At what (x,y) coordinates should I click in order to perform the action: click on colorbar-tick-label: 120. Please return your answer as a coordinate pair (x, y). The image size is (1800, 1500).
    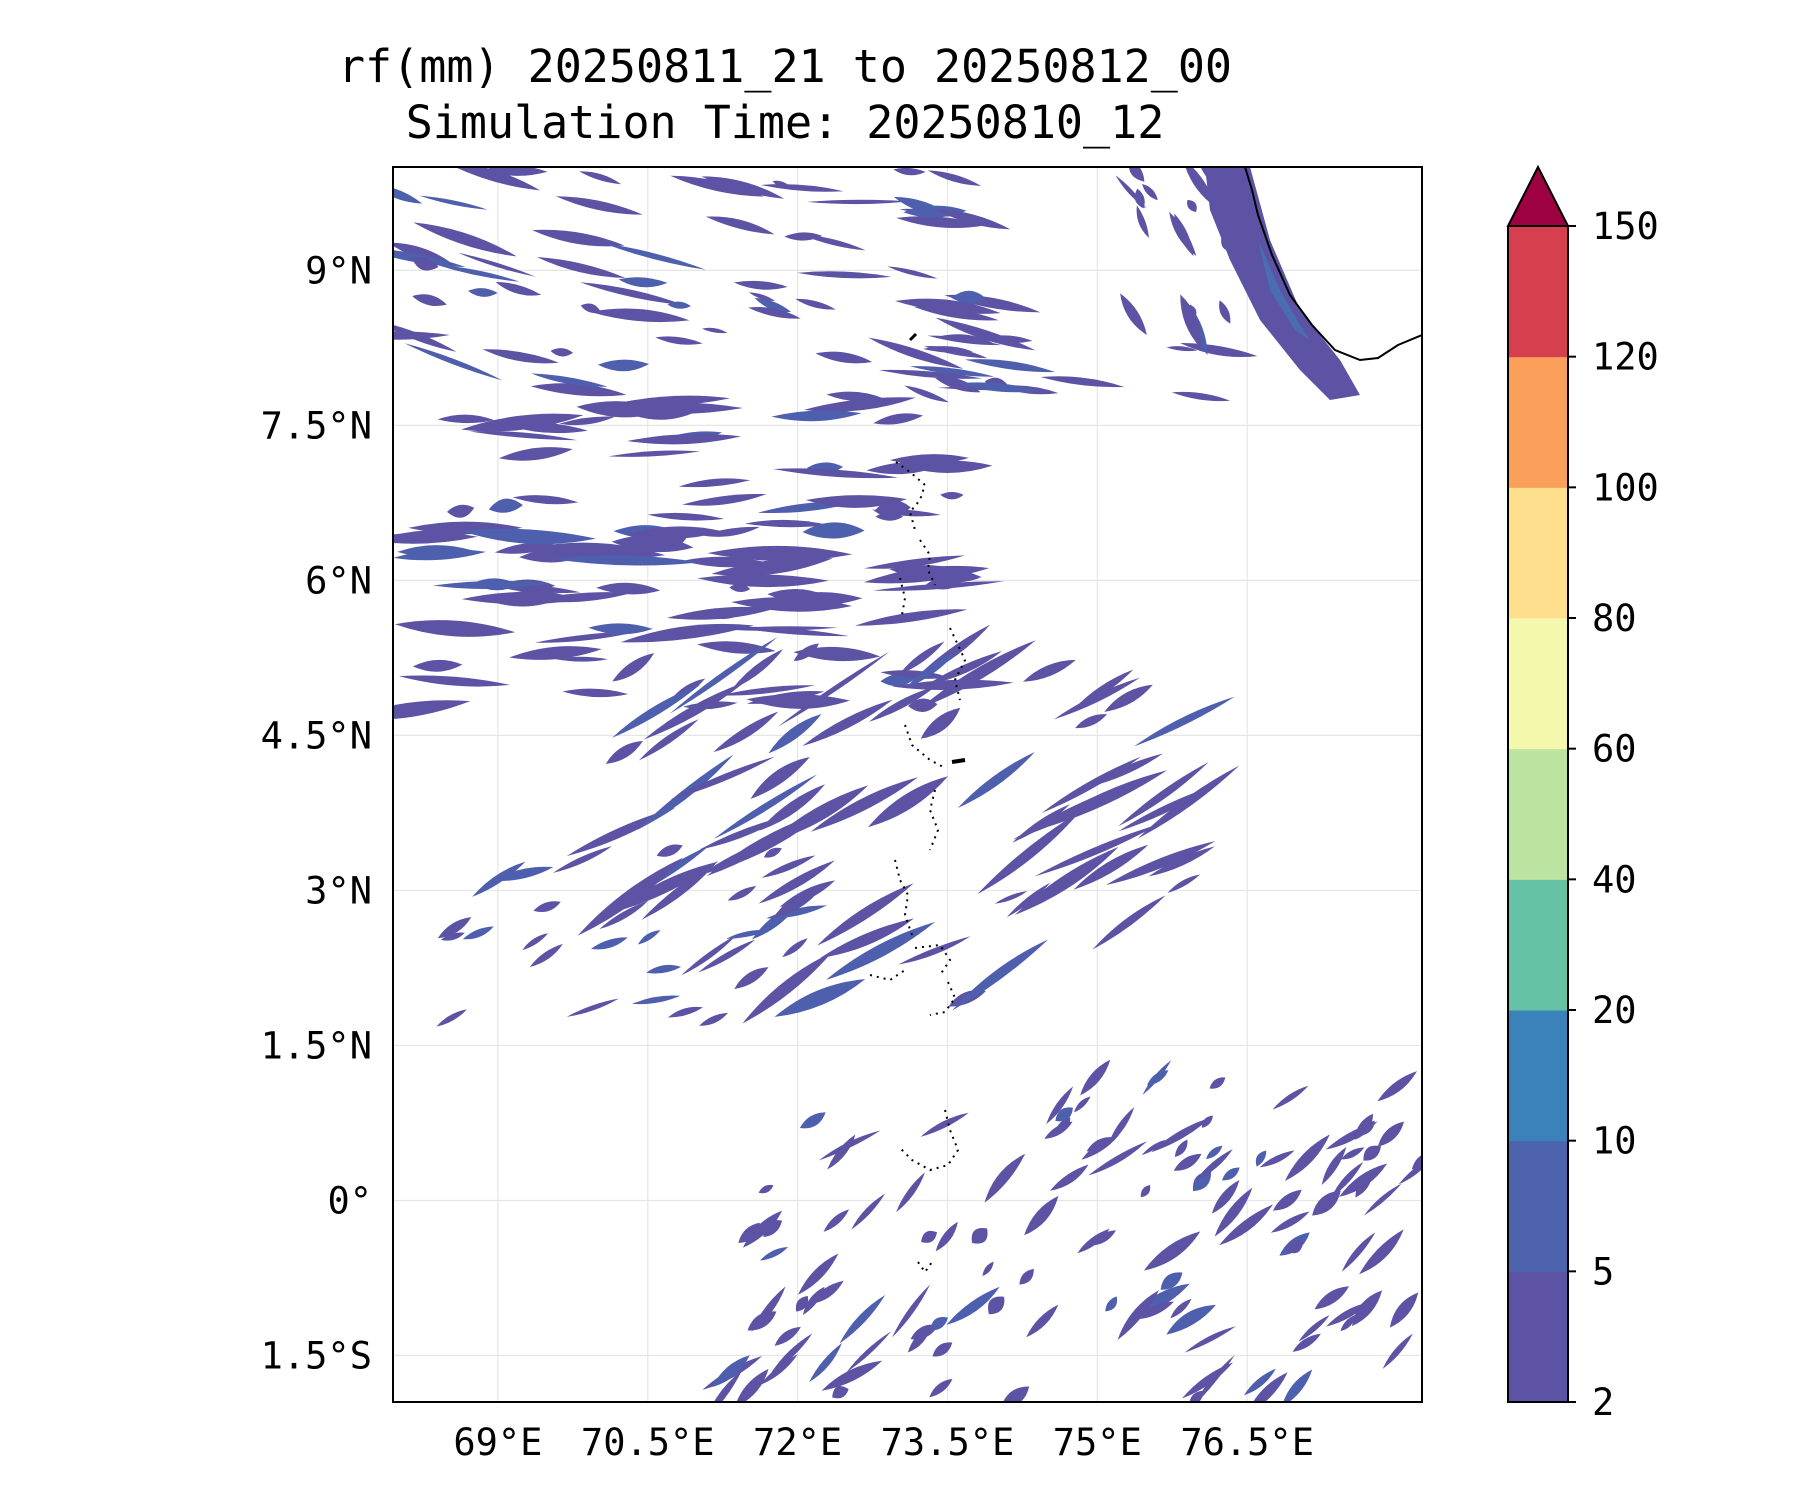
    Looking at the image, I should click on (1625, 357).